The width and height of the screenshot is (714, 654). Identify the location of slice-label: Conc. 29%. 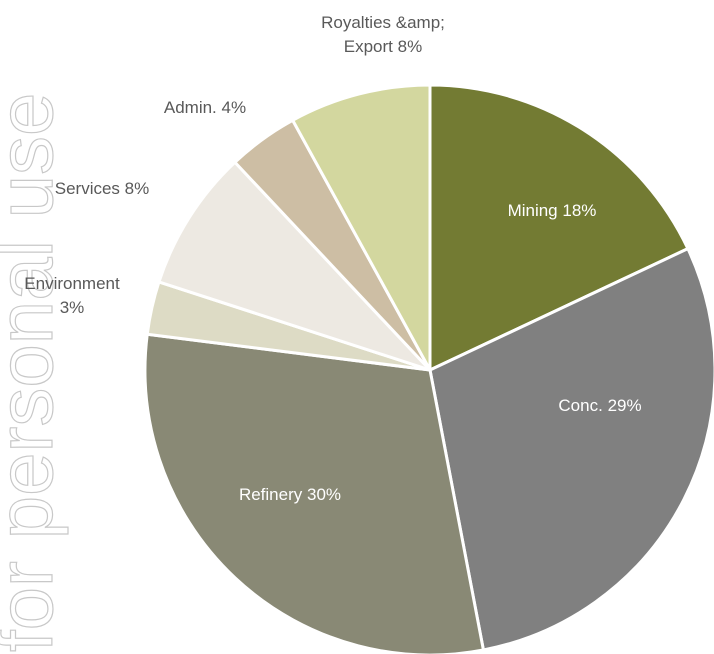
(600, 406).